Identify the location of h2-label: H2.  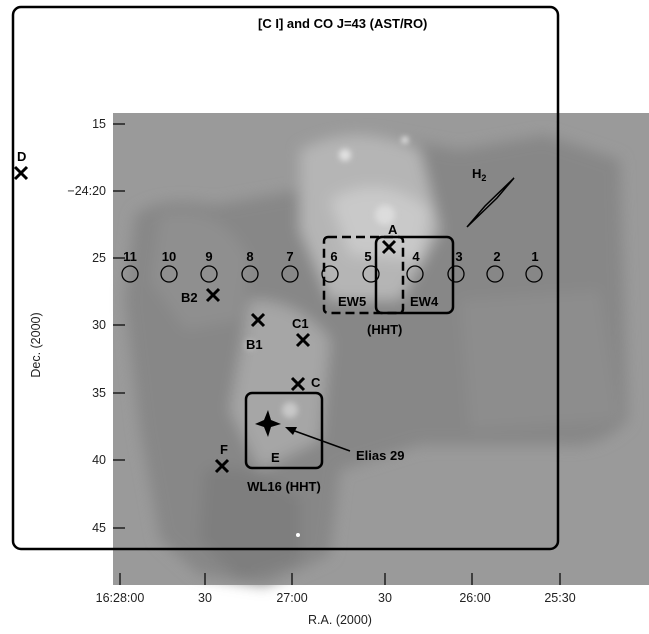
(479, 174).